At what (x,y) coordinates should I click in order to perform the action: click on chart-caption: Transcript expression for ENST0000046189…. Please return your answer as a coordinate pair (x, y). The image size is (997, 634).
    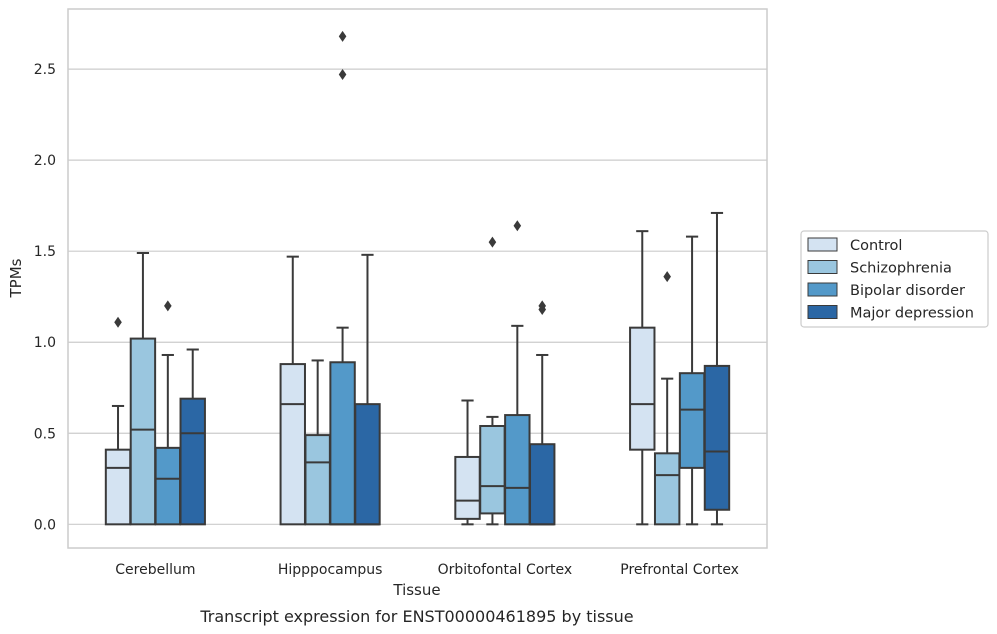
    Looking at the image, I should click on (416, 616).